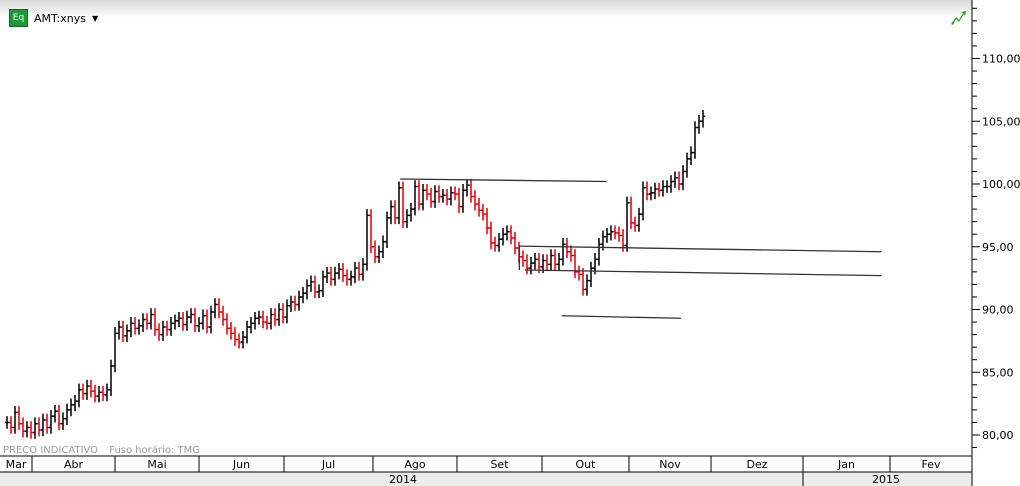 This screenshot has width=1020, height=486. Describe the element at coordinates (1001, 121) in the screenshot. I see `y-tick-label: 105,00` at that location.